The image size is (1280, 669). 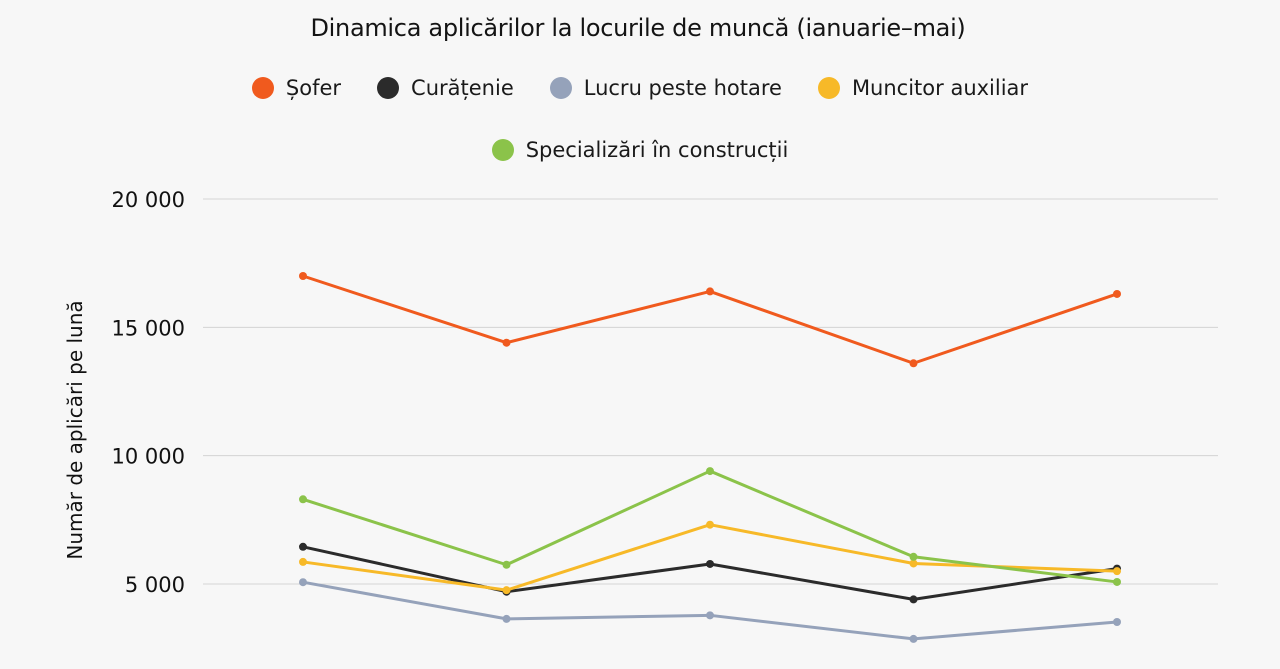 I want to click on legend-marker-muncitor-auxiliar, so click(x=828, y=88).